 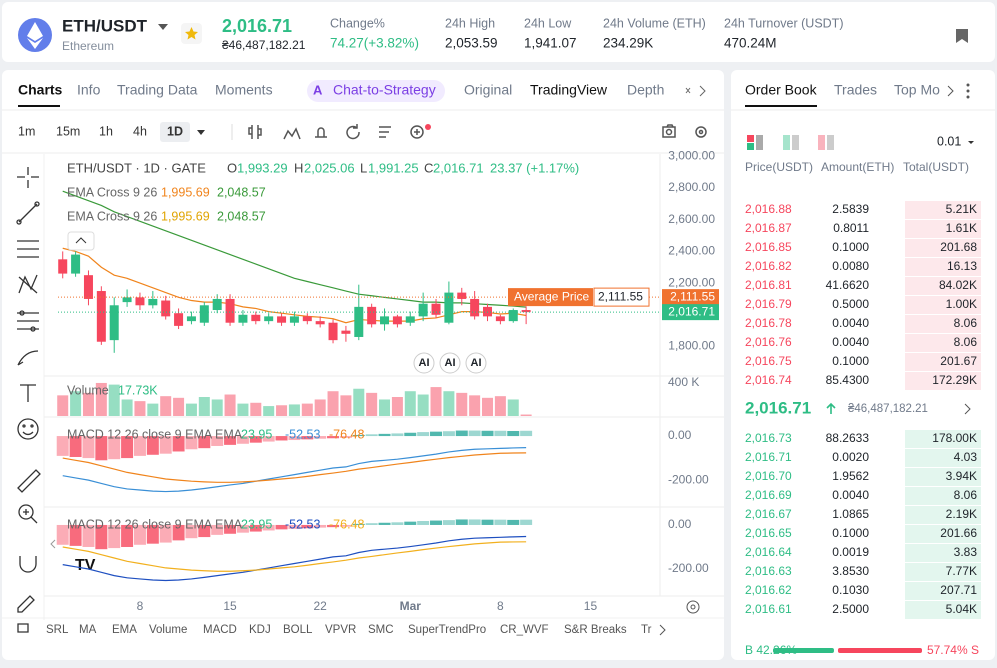 What do you see at coordinates (157, 90) in the screenshot?
I see `tab: Trading Data` at bounding box center [157, 90].